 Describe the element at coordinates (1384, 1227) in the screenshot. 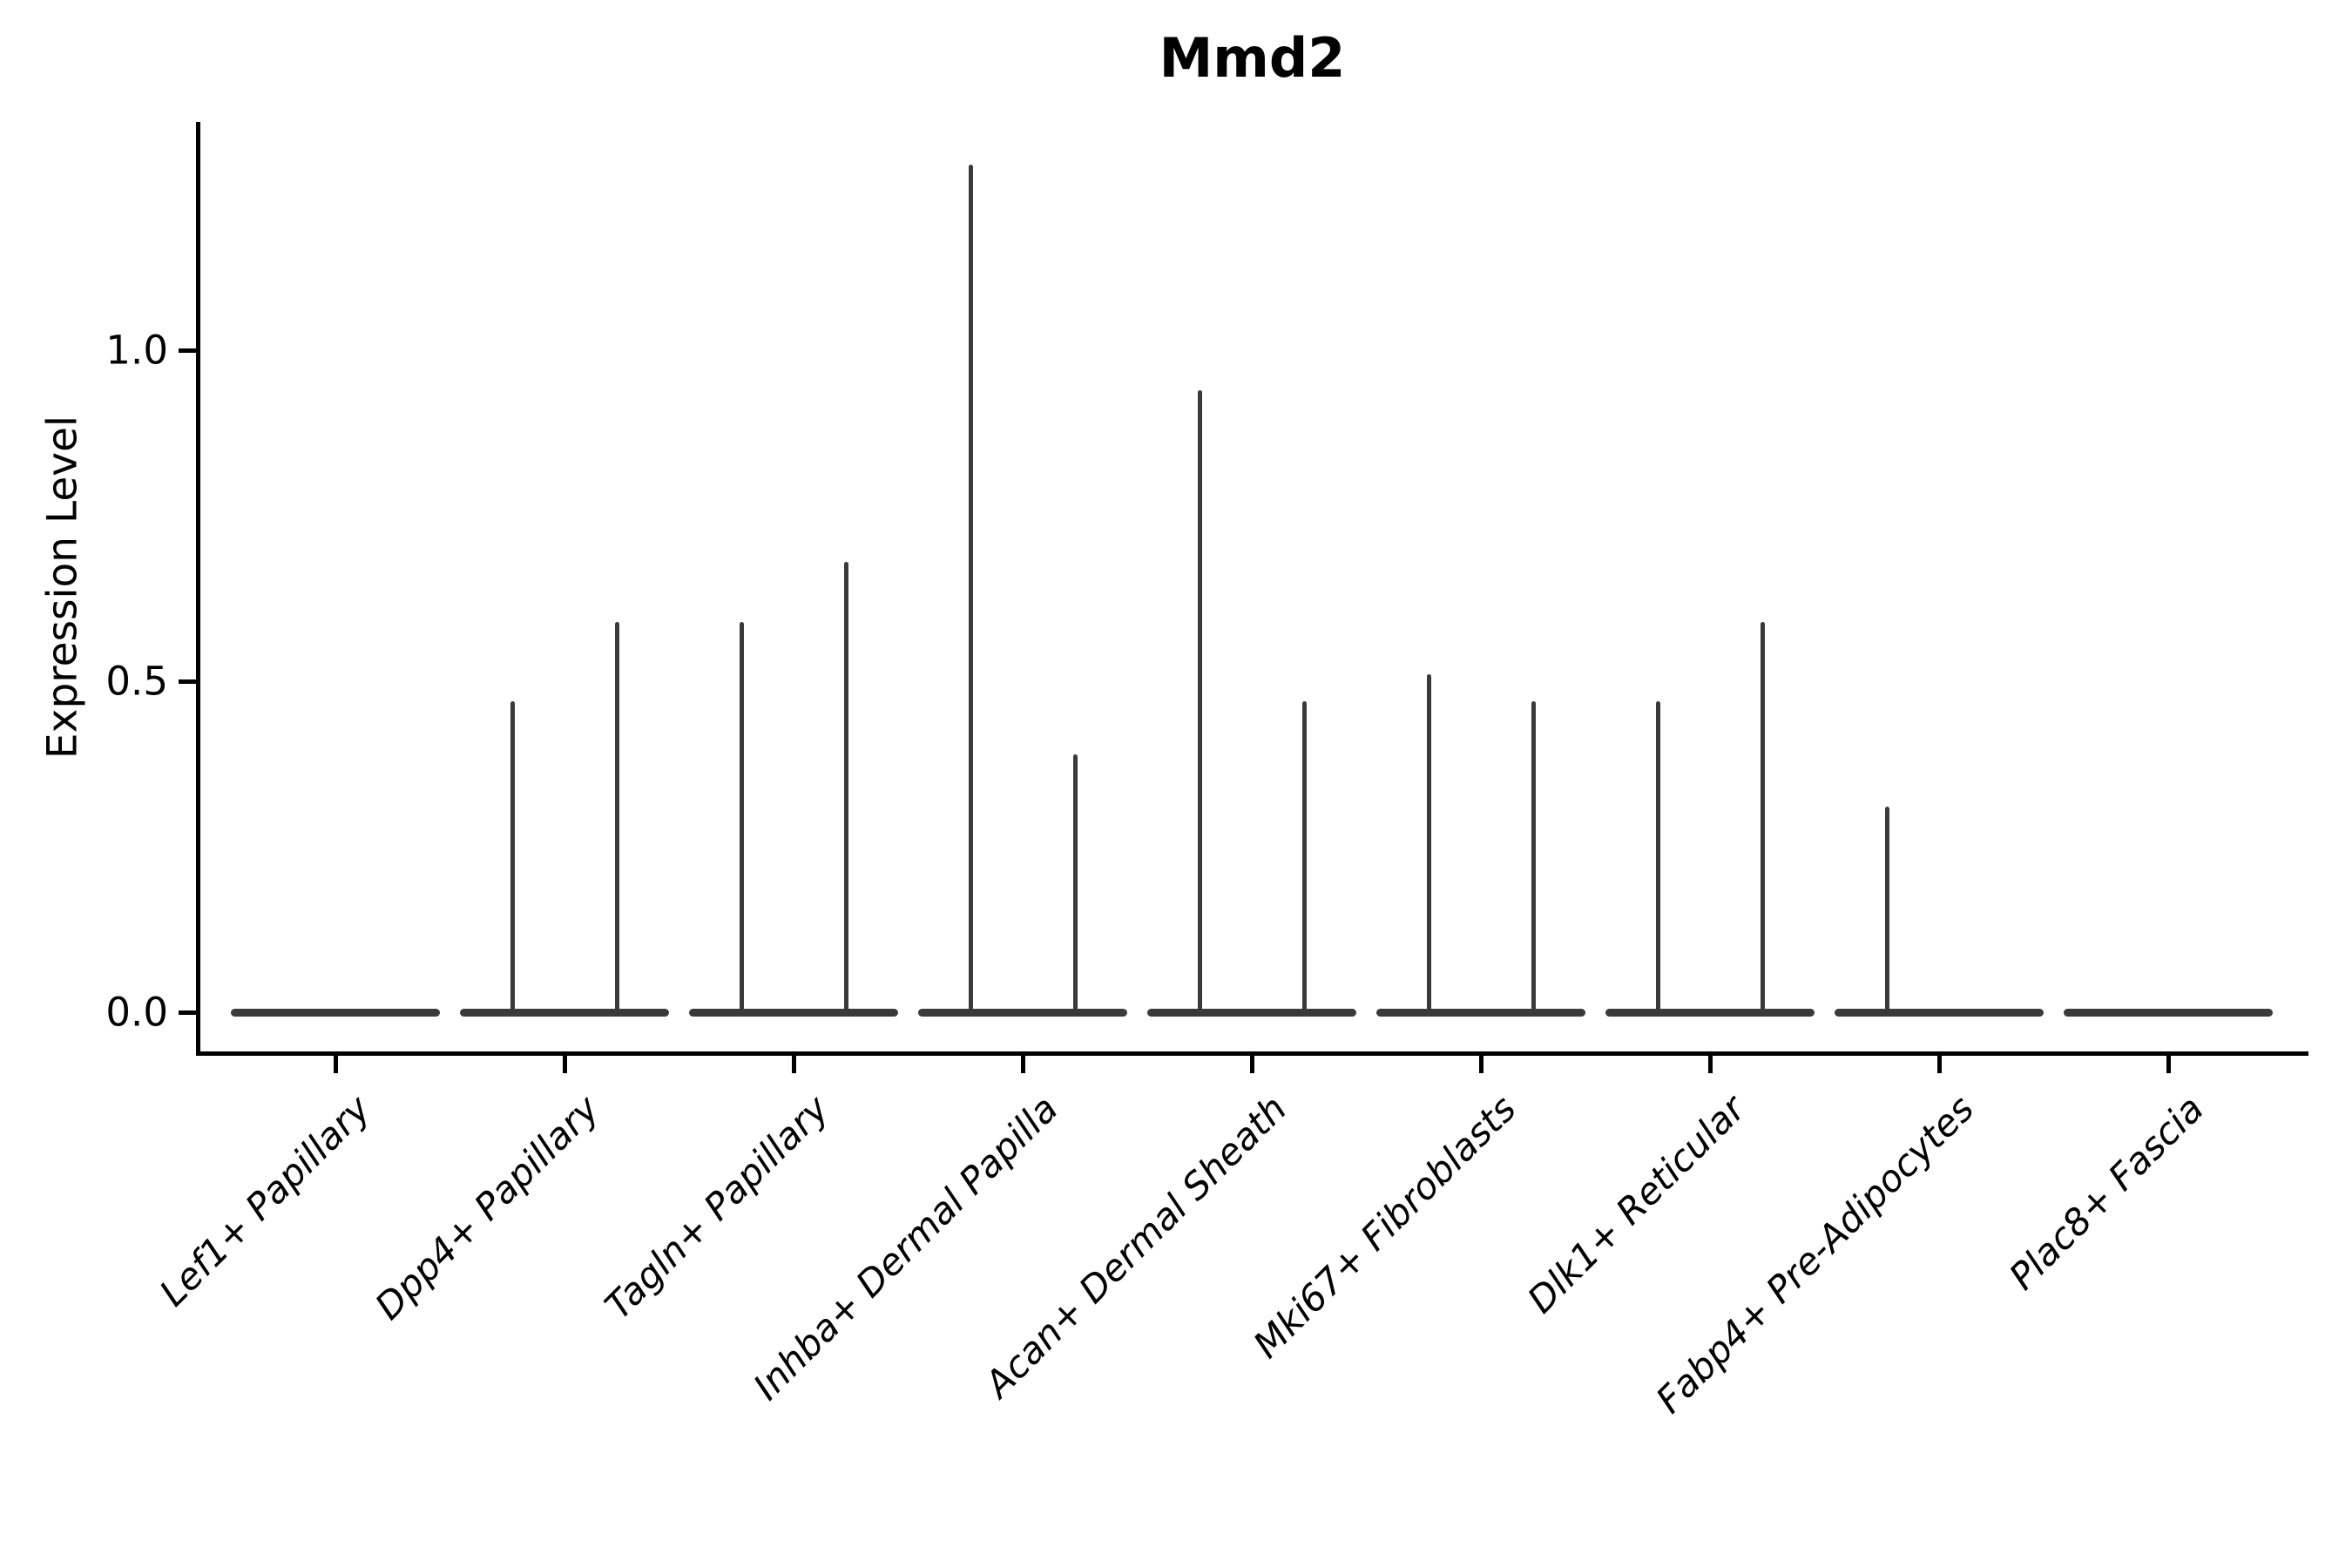

I see `x-tick-label: Mki67+ Fibroblasts` at that location.